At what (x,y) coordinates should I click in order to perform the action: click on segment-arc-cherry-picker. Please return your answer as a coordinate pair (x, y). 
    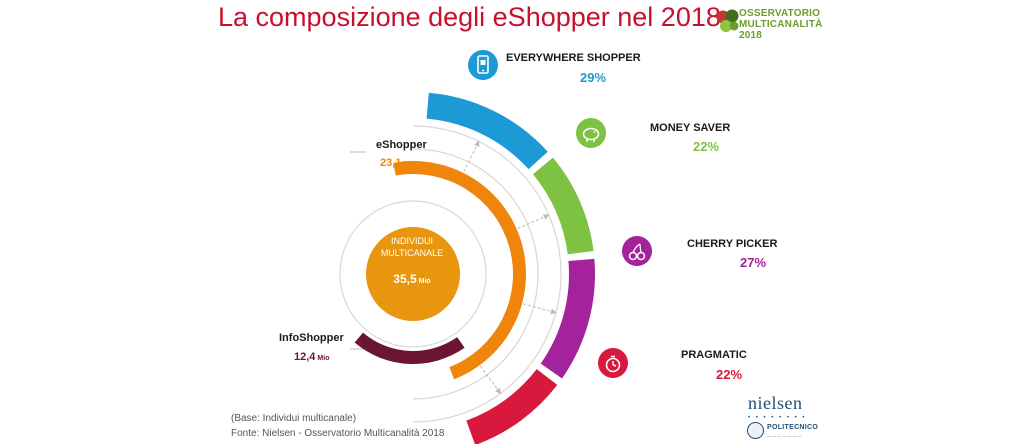
    Looking at the image, I should click on (567, 318).